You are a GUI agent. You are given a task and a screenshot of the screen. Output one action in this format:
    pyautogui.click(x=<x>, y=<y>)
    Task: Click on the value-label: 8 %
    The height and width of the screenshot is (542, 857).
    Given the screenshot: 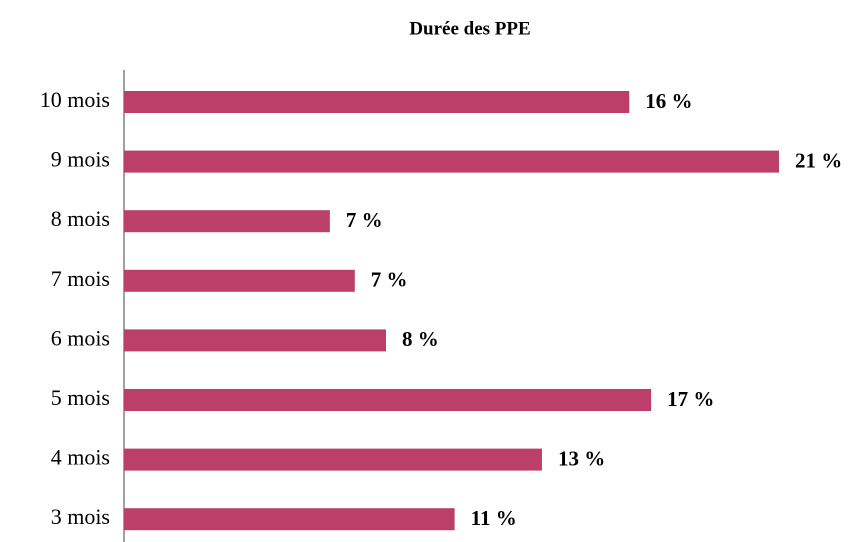 What is the action you would take?
    pyautogui.click(x=420, y=339)
    